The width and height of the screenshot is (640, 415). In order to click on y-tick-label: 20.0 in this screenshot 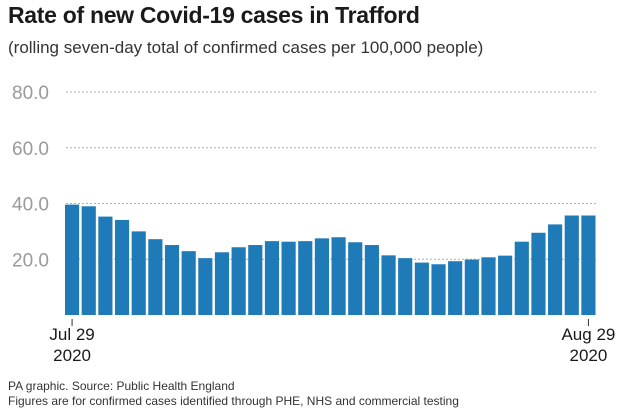, I will do `click(30, 260)`.